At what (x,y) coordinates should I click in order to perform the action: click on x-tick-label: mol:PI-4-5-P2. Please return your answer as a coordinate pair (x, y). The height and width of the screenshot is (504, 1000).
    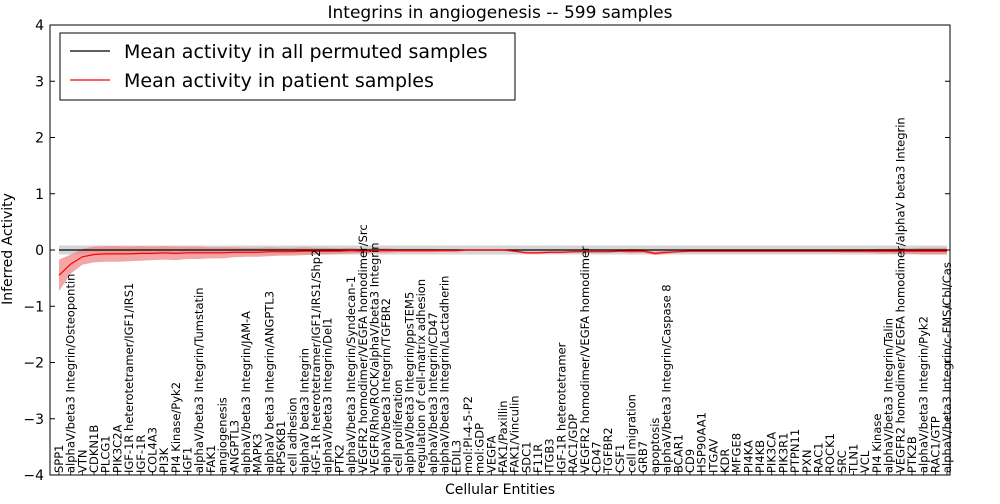
    Looking at the image, I should click on (468, 434).